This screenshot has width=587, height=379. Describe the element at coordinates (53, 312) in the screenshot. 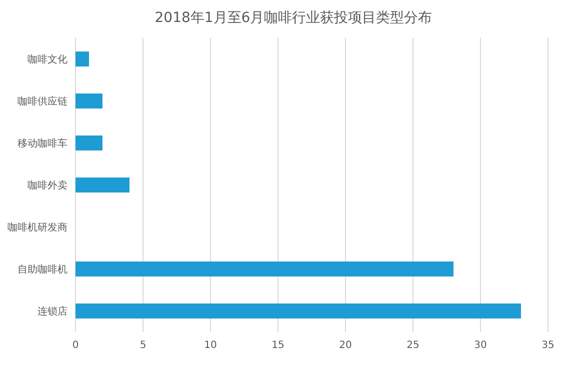

I see `y-tick-label: 连锁店` at that location.